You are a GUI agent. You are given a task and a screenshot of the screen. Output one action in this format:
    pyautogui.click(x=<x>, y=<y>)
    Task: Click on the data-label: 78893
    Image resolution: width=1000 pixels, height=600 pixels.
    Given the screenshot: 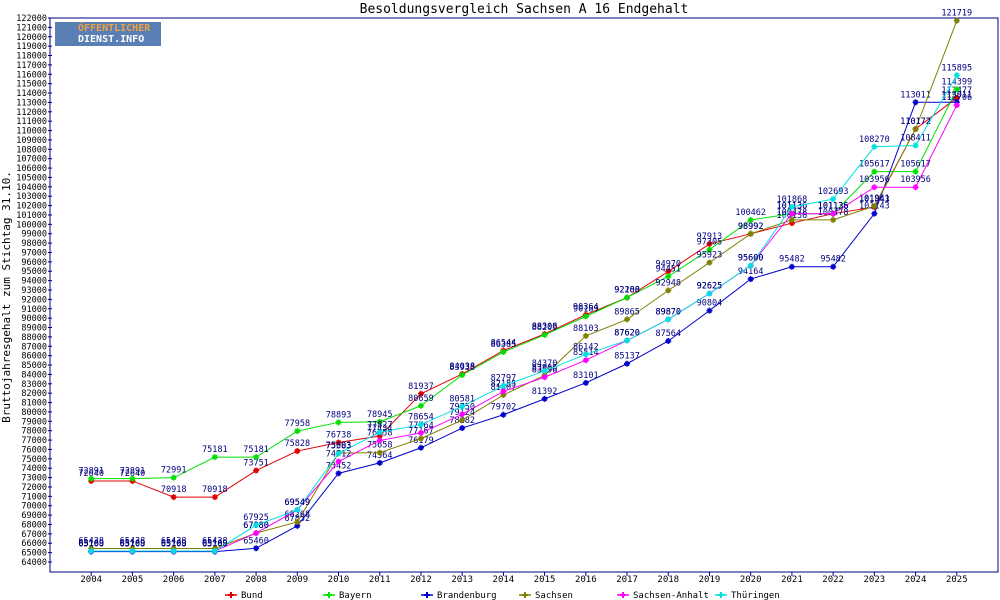 What is the action you would take?
    pyautogui.click(x=339, y=415)
    